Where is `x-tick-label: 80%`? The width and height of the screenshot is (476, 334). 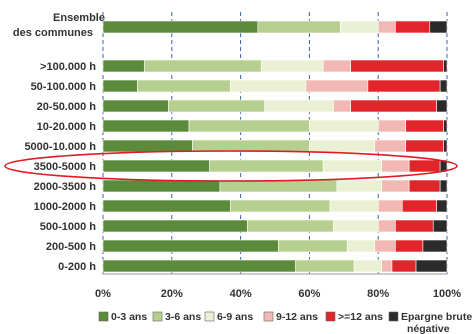
x-tick-label: 80% is located at coordinates (378, 294).